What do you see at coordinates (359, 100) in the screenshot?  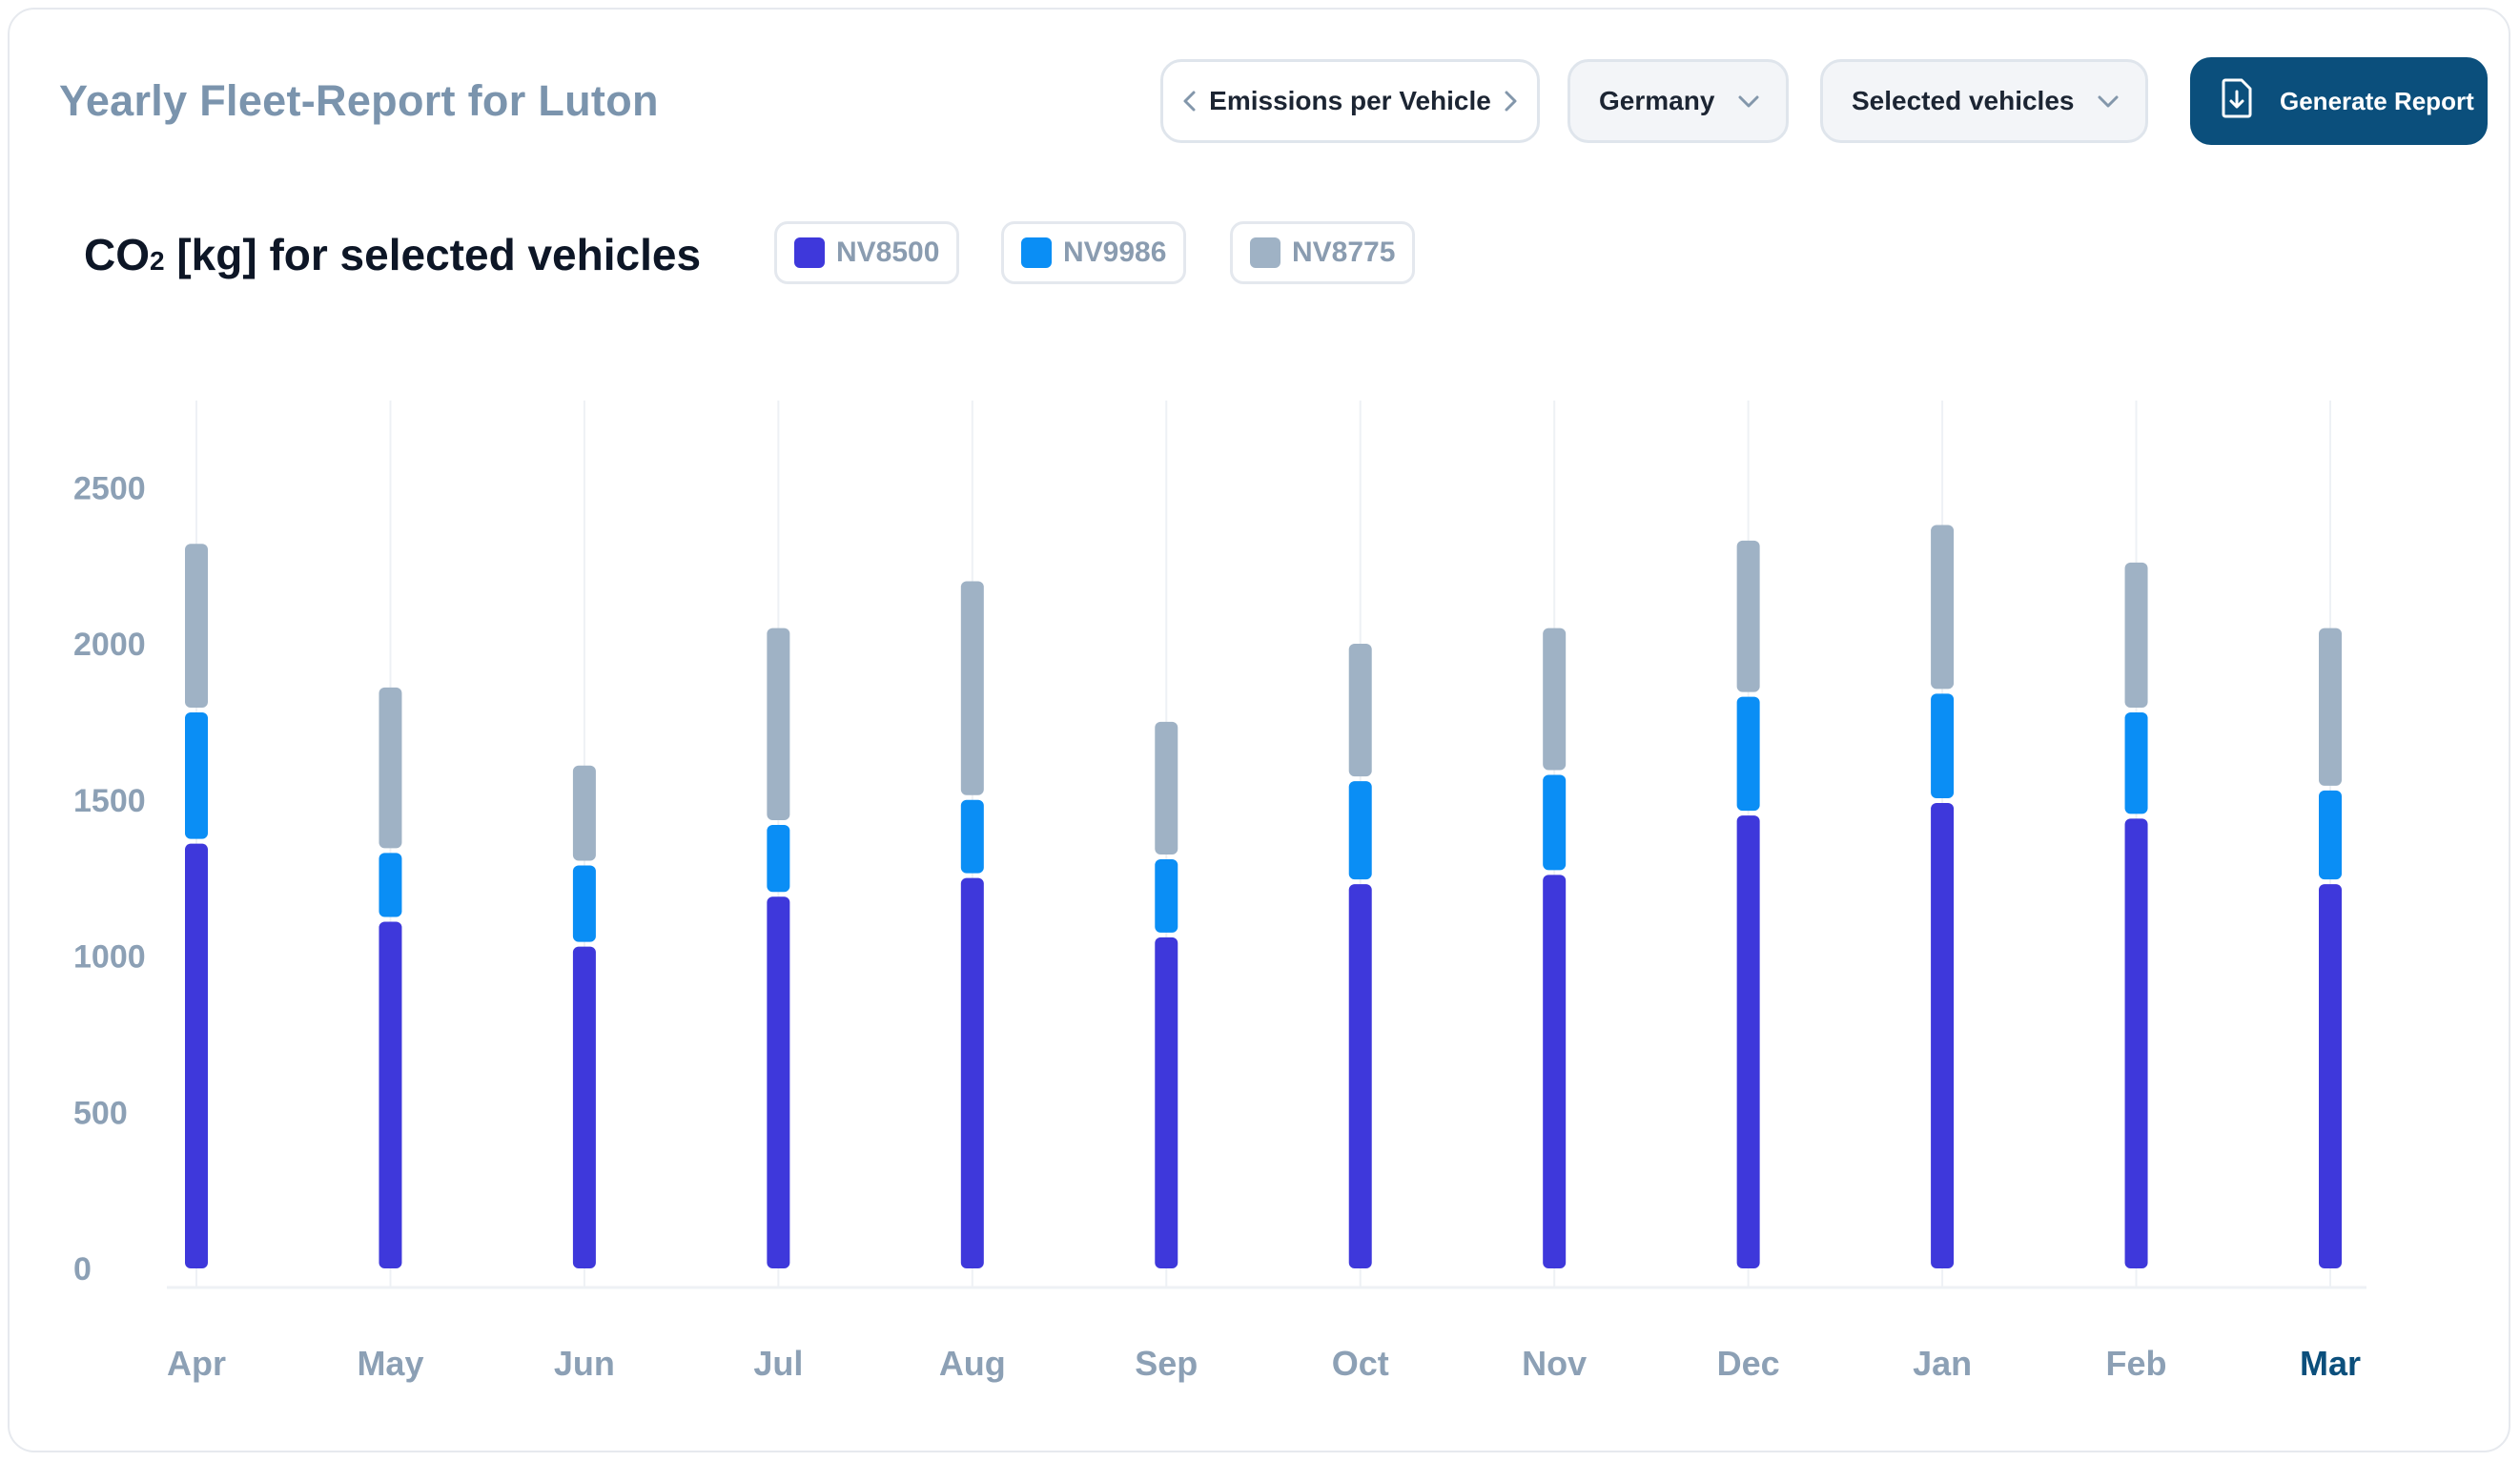 I see `page-title: Yearly Fleet-Report for Luton` at bounding box center [359, 100].